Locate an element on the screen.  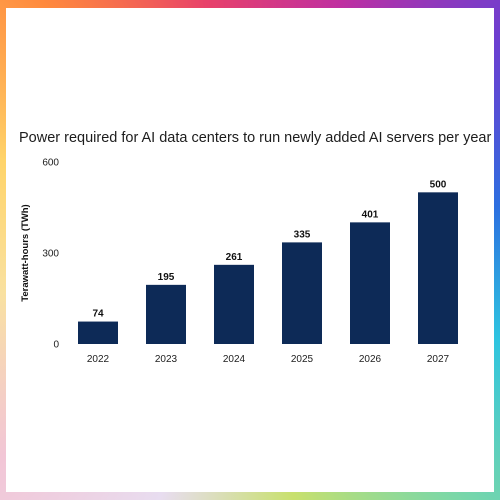
x-tick-label-2025: 2025 is located at coordinates (302, 359).